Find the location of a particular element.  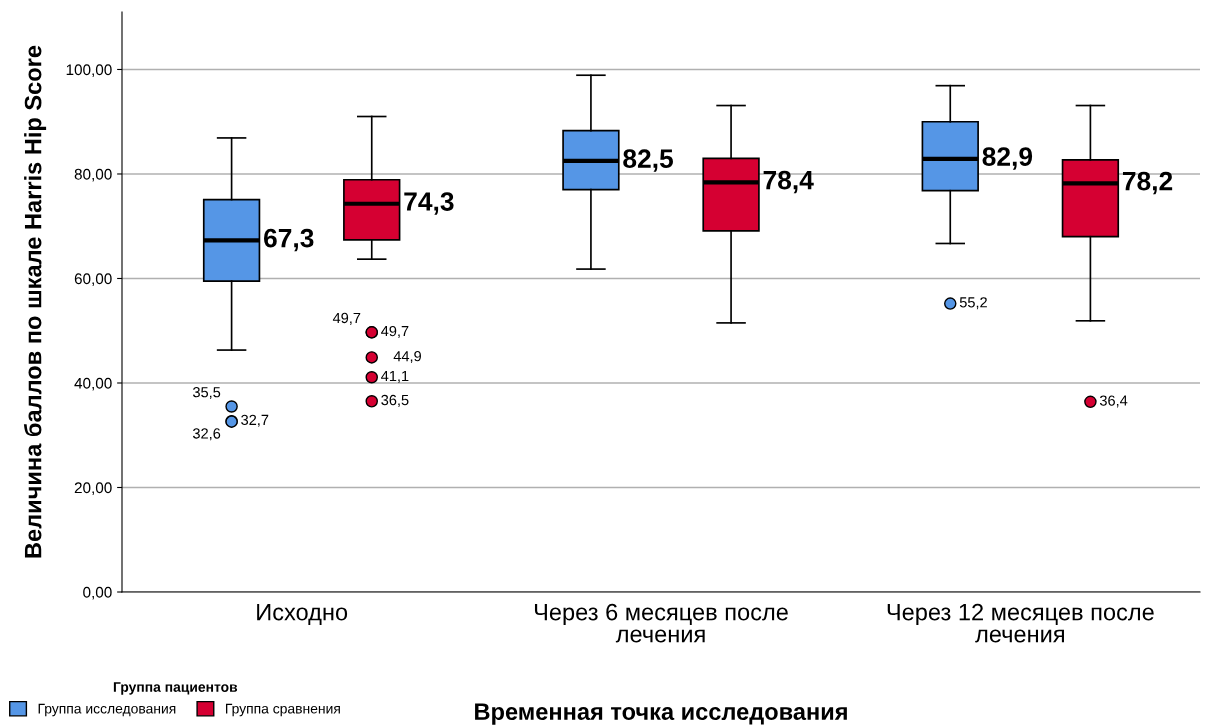

x-tick-label: Через 6 месяцев после лечения is located at coordinates (661, 623).